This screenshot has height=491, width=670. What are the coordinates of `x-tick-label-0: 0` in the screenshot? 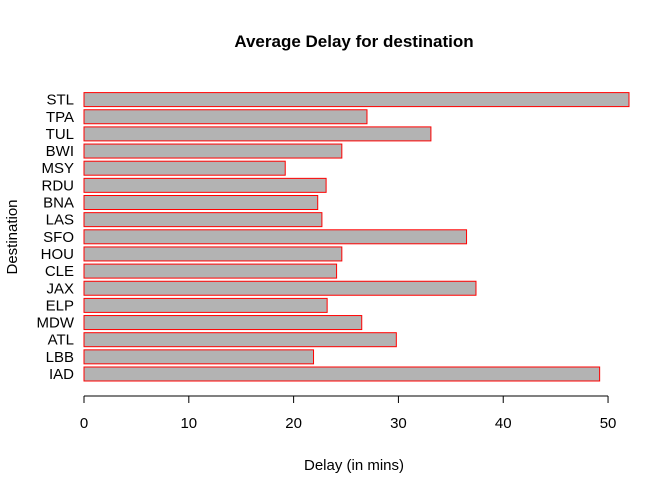 It's located at (84, 423).